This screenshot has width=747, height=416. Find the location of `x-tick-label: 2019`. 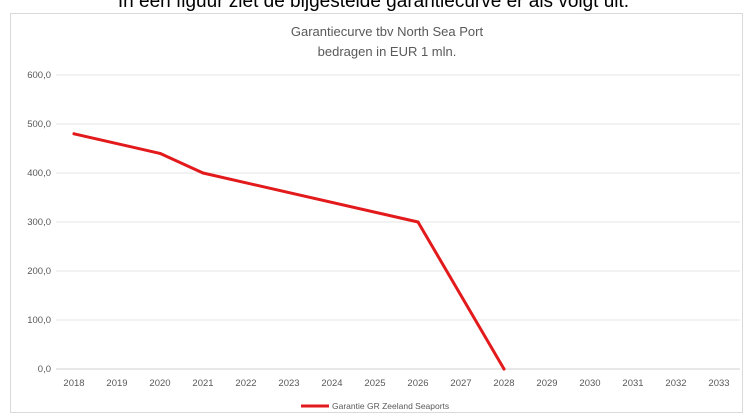

x-tick-label: 2019 is located at coordinates (116, 383).